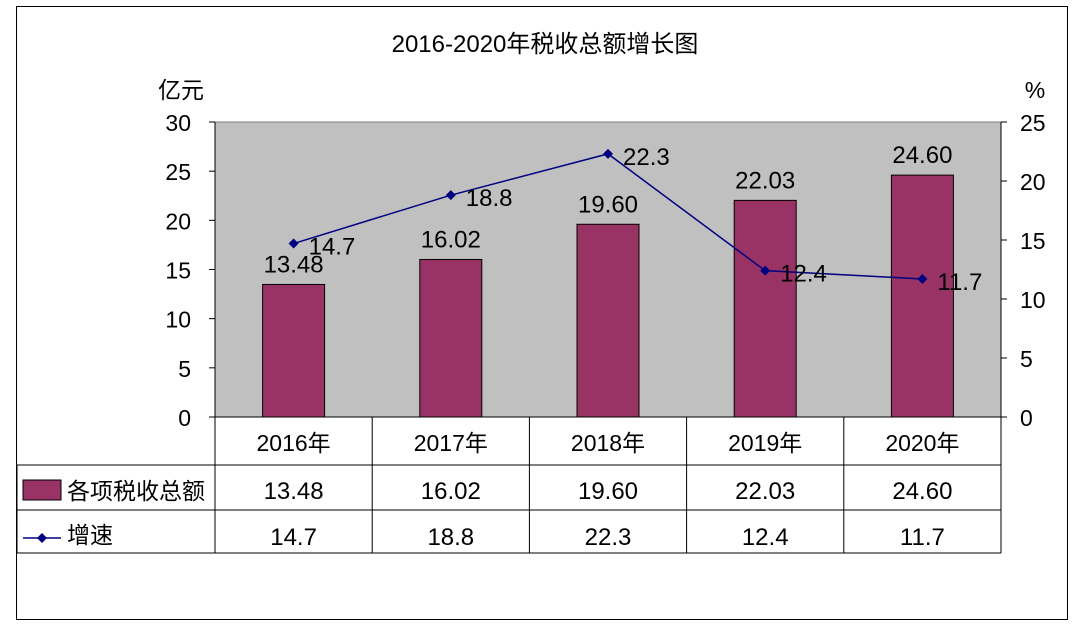 This screenshot has width=1084, height=629. What do you see at coordinates (608, 204) in the screenshot?
I see `bar-value-label: 19.60` at bounding box center [608, 204].